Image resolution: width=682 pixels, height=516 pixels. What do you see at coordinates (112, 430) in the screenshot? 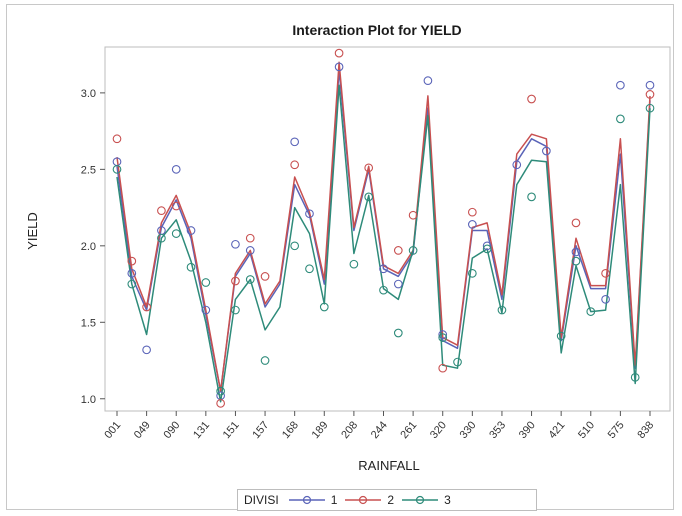
I see `x-tick-label: 001` at bounding box center [112, 430].